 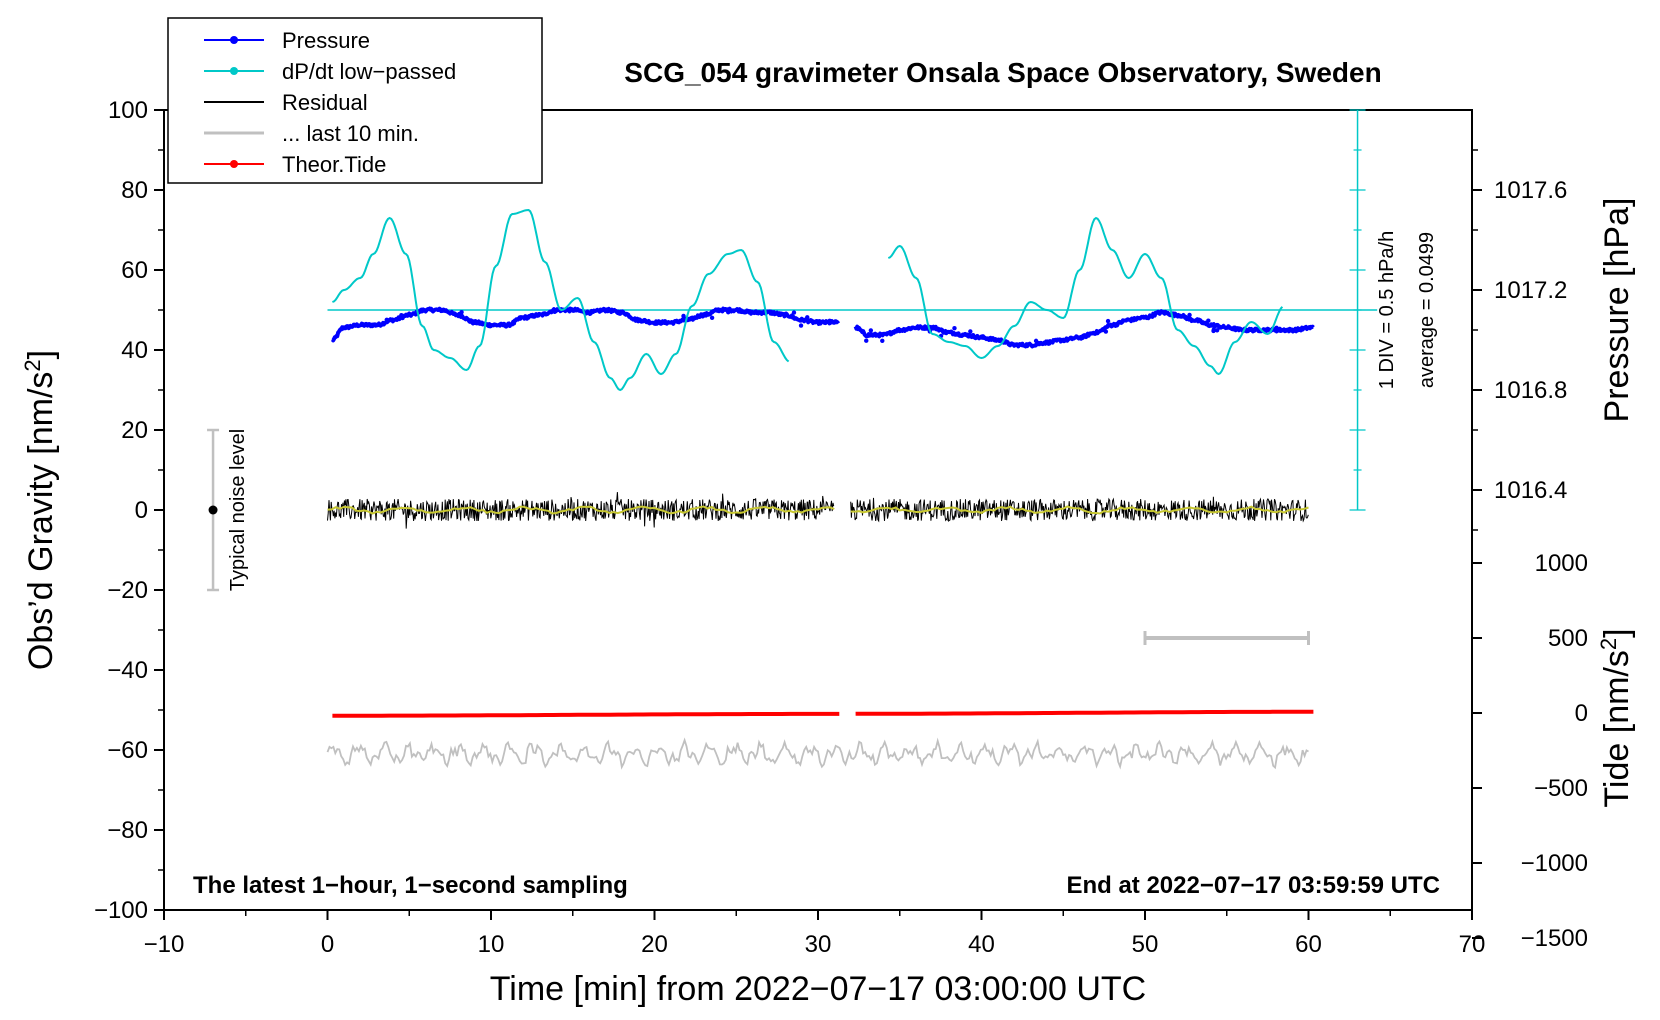 What do you see at coordinates (134, 430) in the screenshot?
I see `y-tick-label: 20` at bounding box center [134, 430].